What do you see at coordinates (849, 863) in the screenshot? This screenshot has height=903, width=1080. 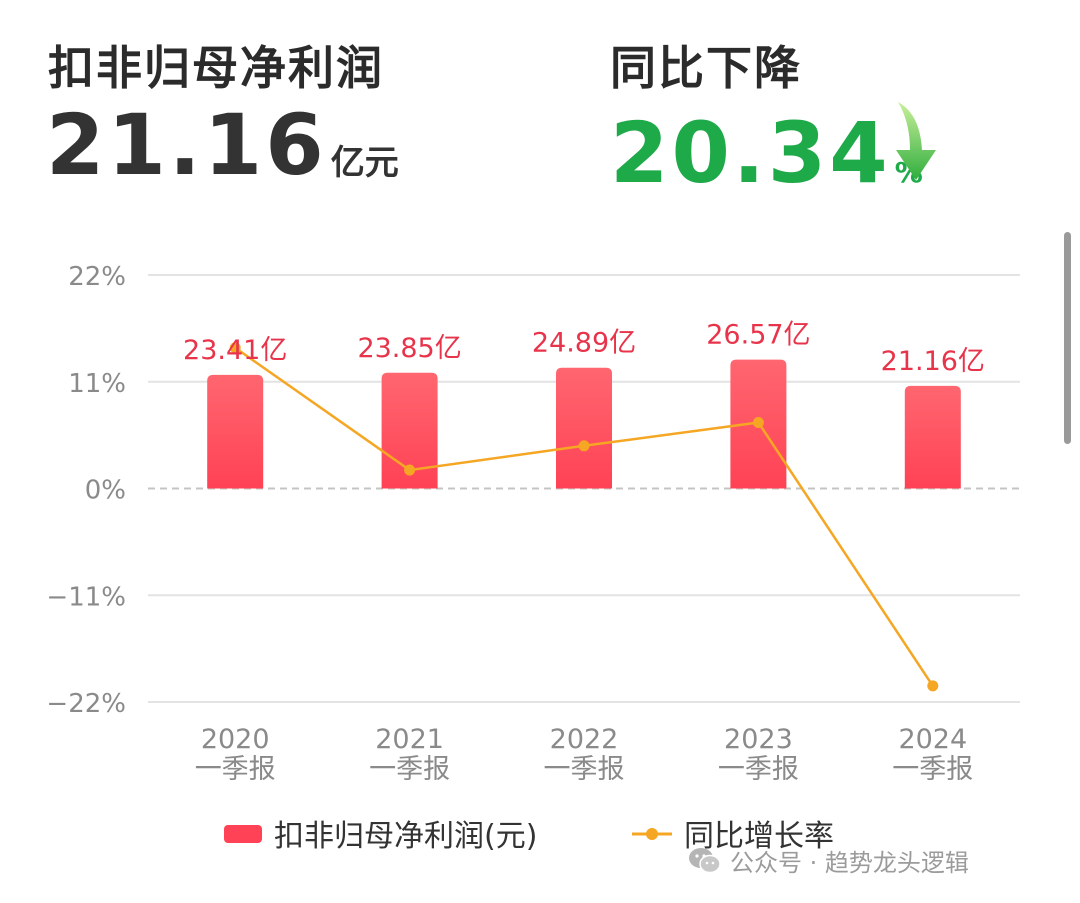 I see `watermark-text: 公众号 · 趋势龙头逻辑` at bounding box center [849, 863].